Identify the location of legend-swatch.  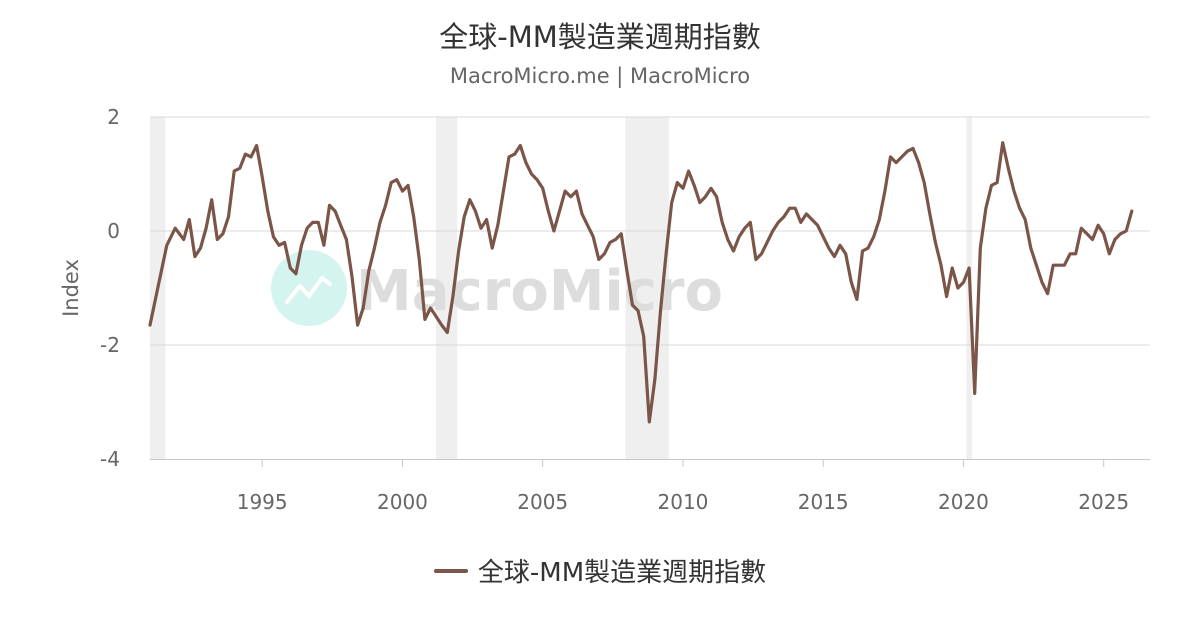
(450, 570).